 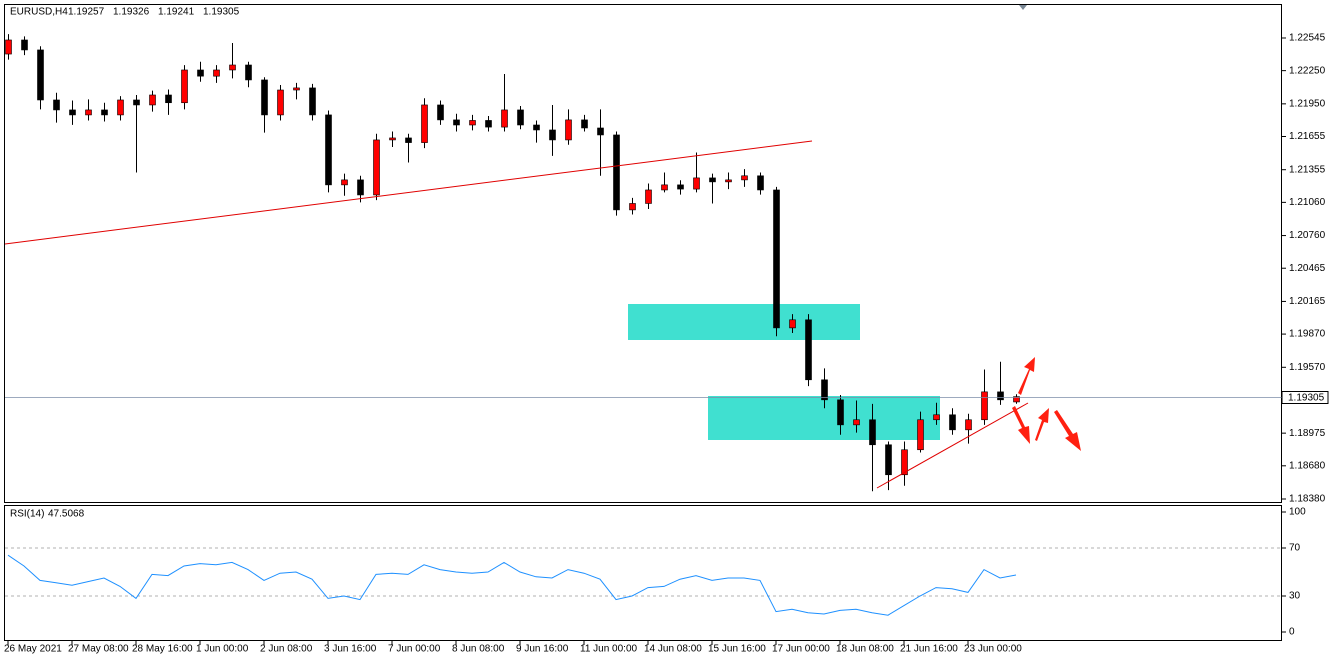 I want to click on x-tick-label: 21 Jun 16:00, so click(x=929, y=649).